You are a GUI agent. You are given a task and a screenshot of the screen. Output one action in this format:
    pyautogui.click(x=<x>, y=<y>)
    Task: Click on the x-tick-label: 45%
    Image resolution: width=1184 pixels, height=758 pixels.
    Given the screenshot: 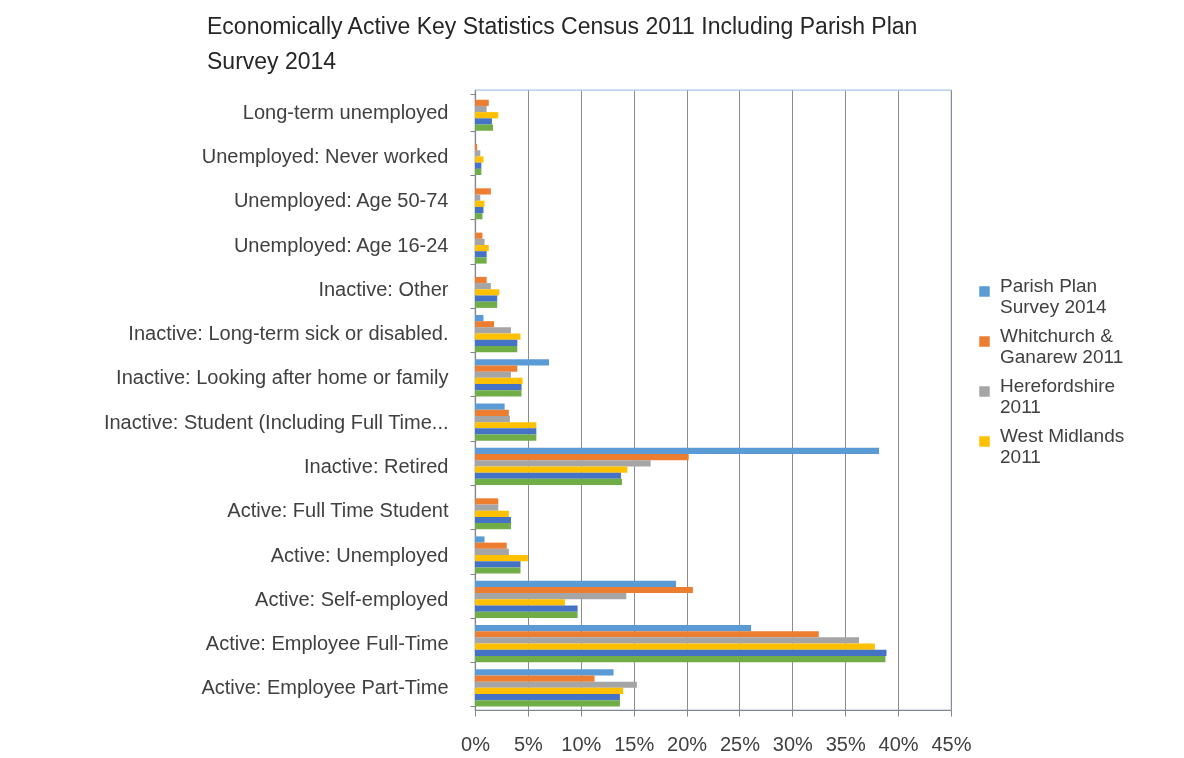 What is the action you would take?
    pyautogui.click(x=951, y=743)
    